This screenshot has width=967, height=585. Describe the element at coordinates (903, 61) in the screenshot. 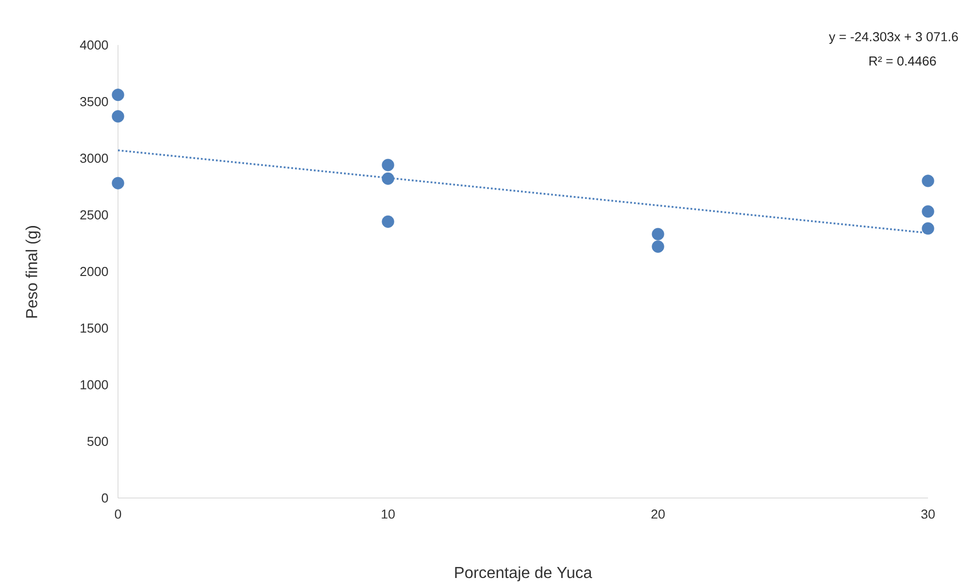

I see `annotation: R² = 0.4466` at that location.